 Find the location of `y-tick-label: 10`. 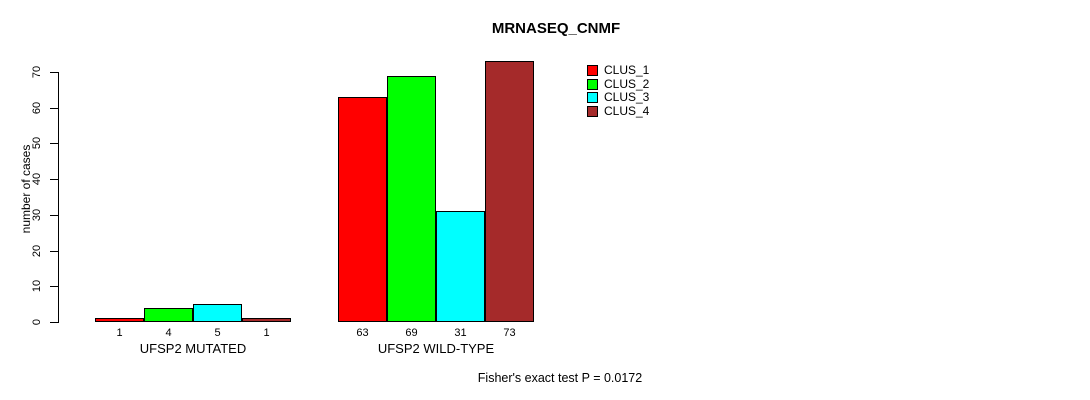

y-tick-label: 10 is located at coordinates (37, 286).